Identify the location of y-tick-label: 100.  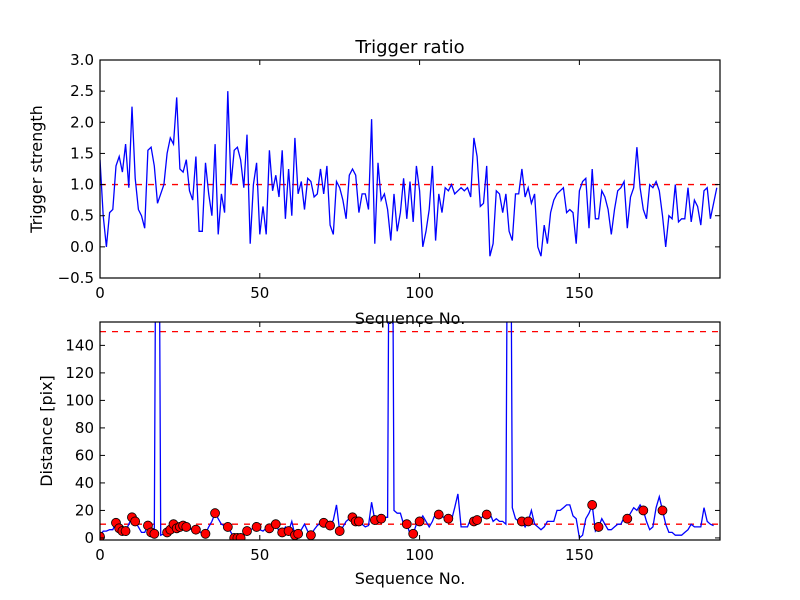
(79, 400).